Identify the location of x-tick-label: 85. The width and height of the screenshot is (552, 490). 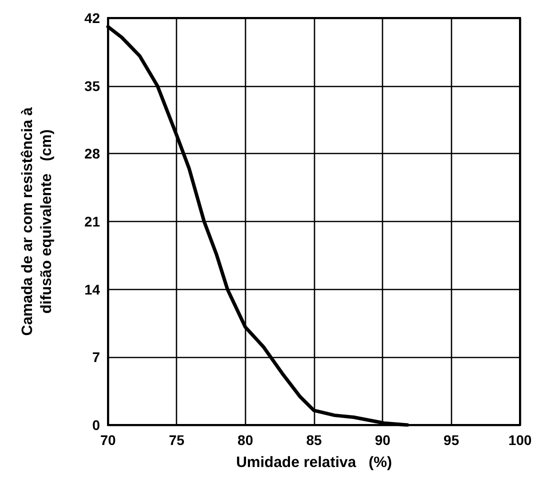
(314, 440).